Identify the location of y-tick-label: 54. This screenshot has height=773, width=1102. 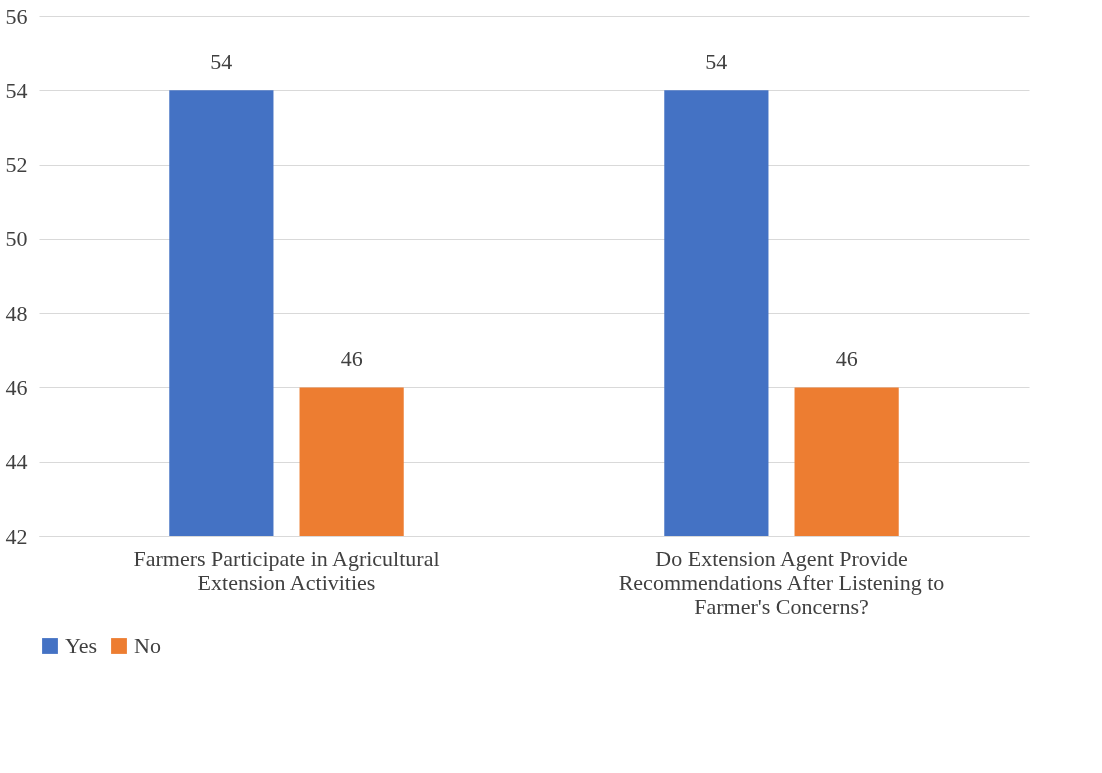
(16, 90).